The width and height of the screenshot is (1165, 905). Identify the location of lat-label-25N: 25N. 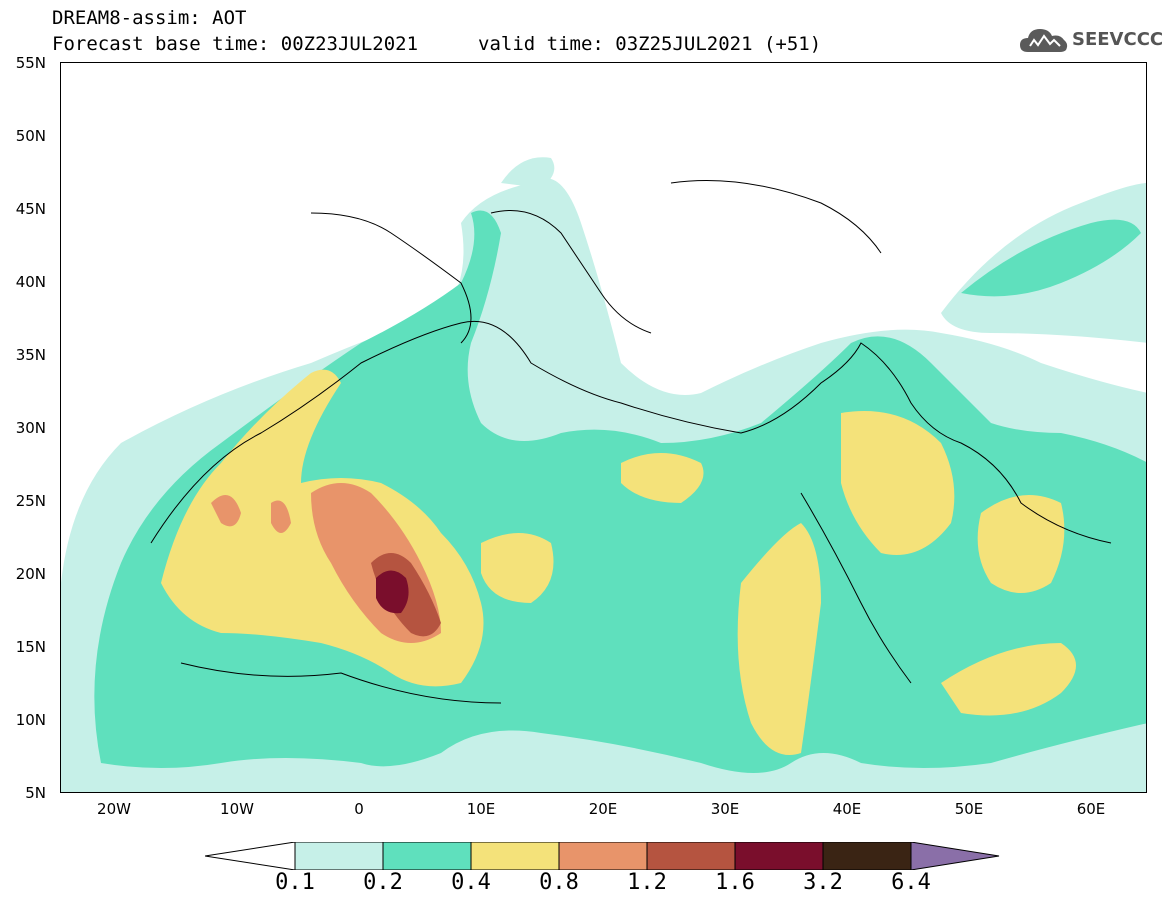
(30, 501).